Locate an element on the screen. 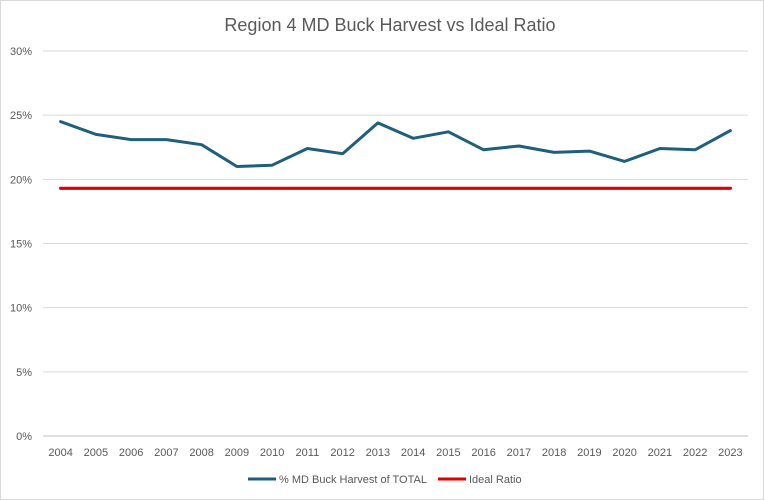  series-group is located at coordinates (395, 155).